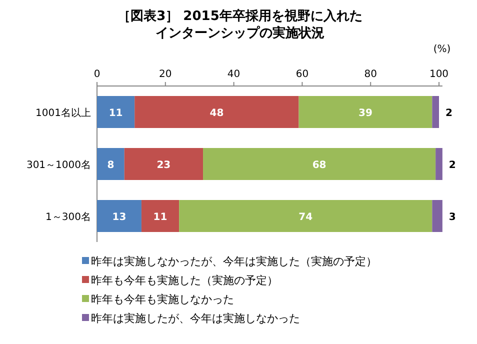 Image resolution: width=477 pixels, height=344 pixels. I want to click on x-tick-label: 0, so click(97, 74).